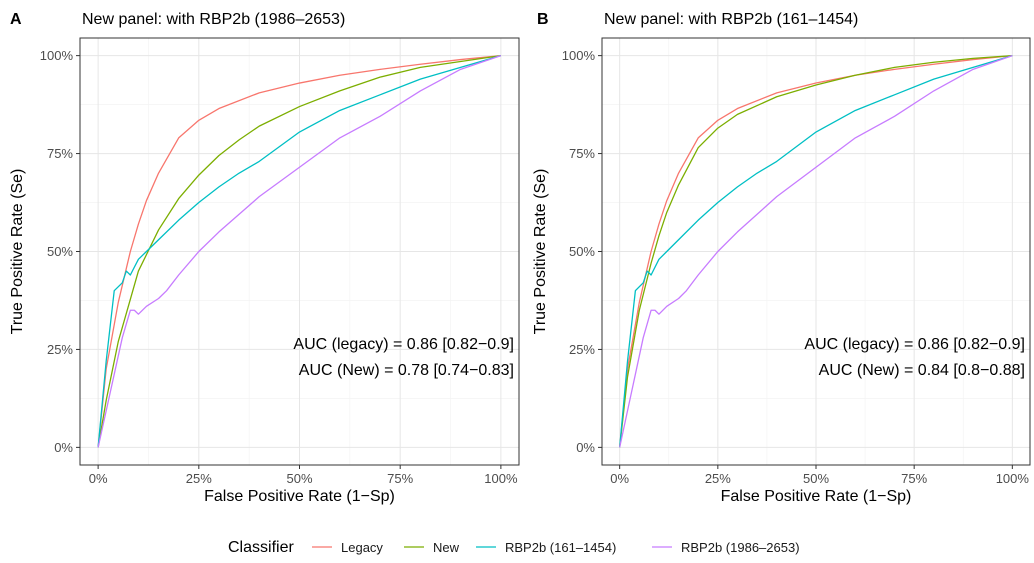 The height and width of the screenshot is (563, 1034). Describe the element at coordinates (582, 349) in the screenshot. I see `panel-b-y-tick-label: 25%` at that location.